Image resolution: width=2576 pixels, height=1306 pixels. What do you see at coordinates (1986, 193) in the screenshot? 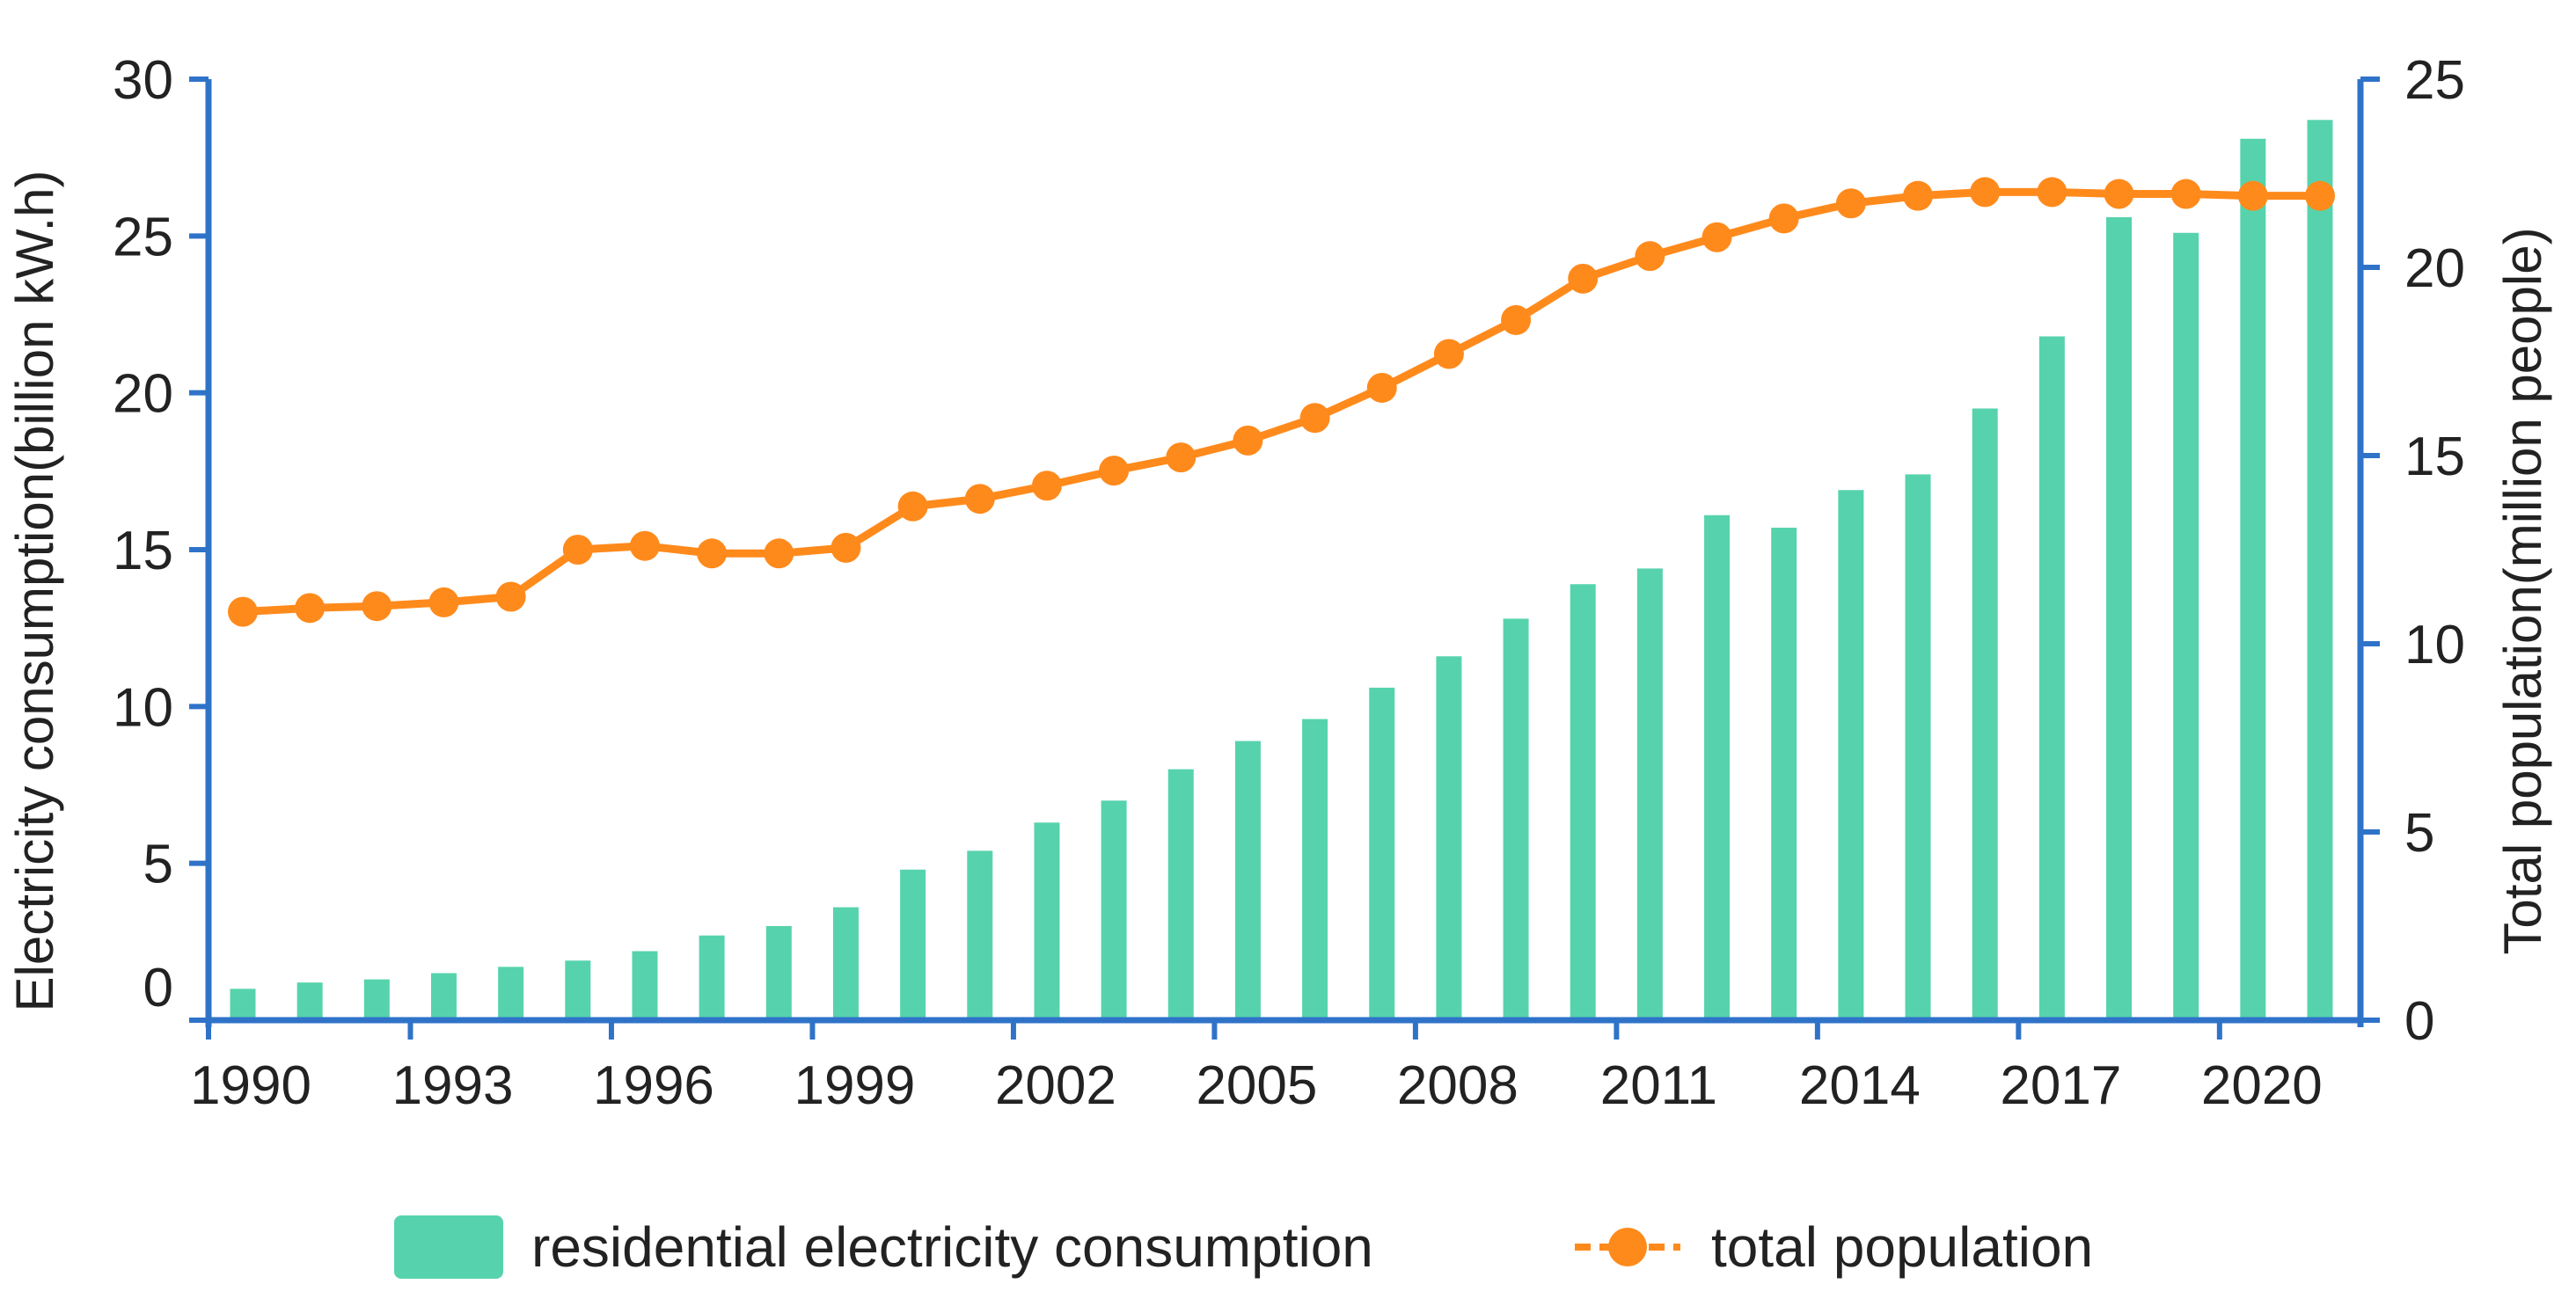
I see `population-point-2016` at bounding box center [1986, 193].